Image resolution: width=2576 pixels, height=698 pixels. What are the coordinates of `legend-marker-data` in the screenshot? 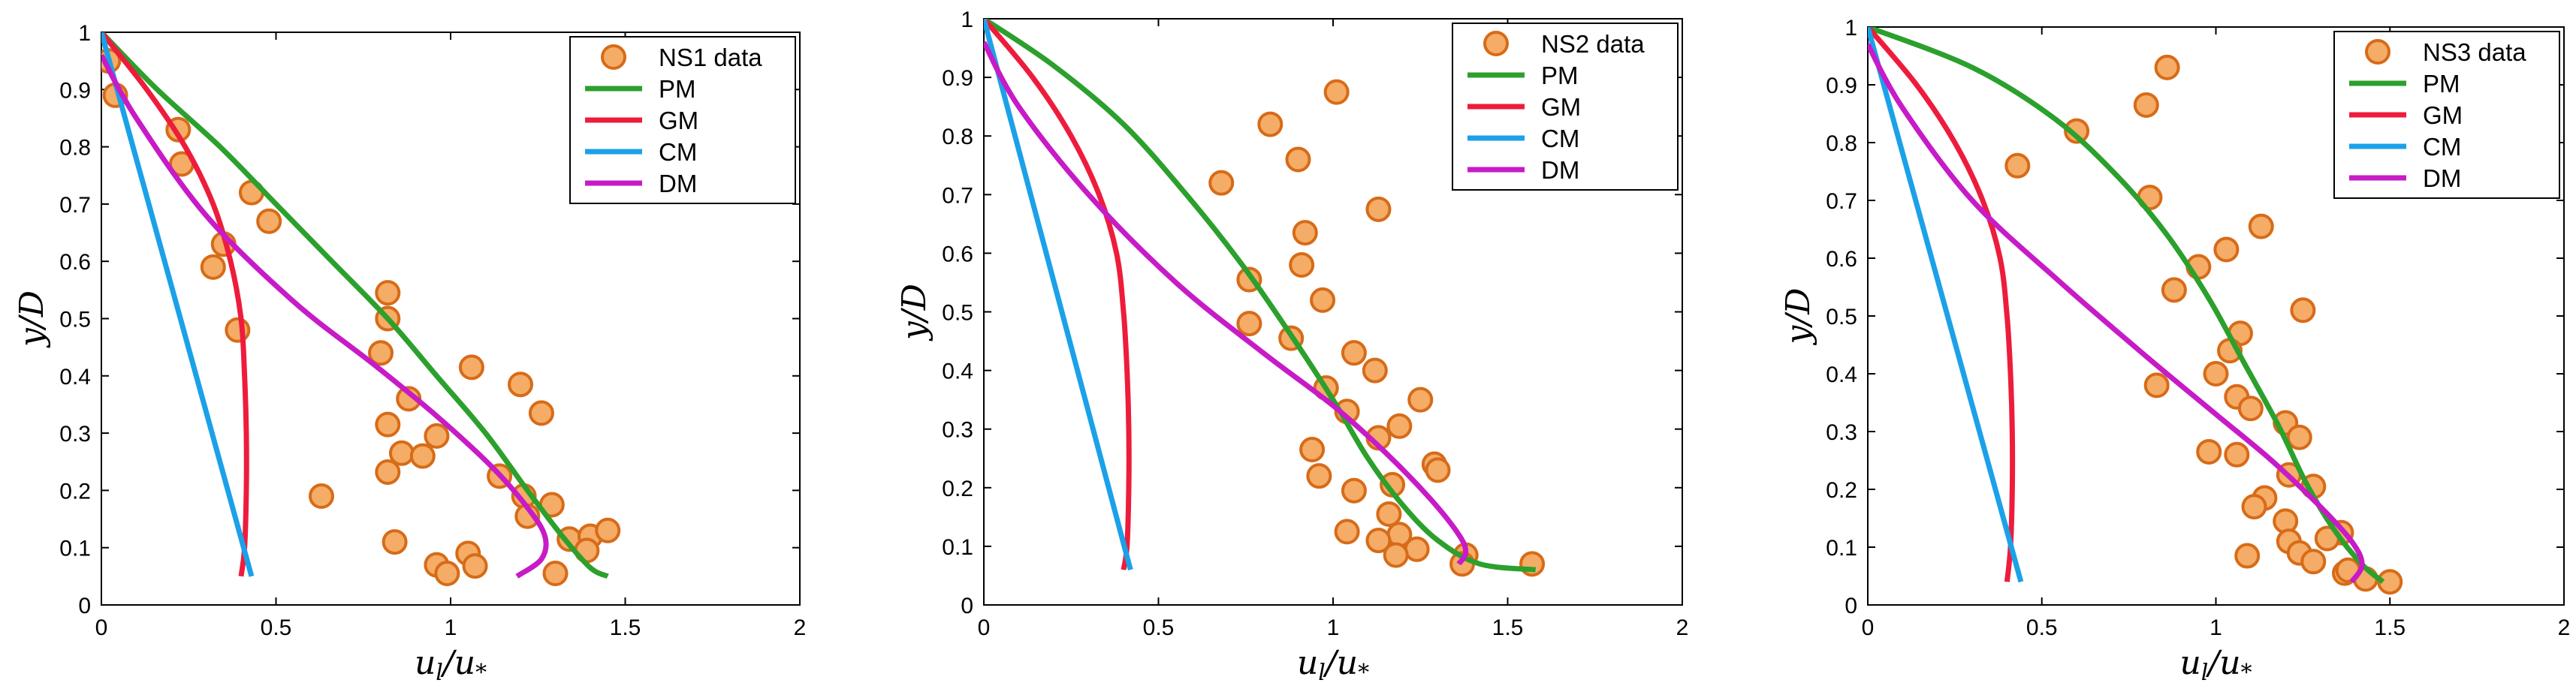 It's located at (613, 57).